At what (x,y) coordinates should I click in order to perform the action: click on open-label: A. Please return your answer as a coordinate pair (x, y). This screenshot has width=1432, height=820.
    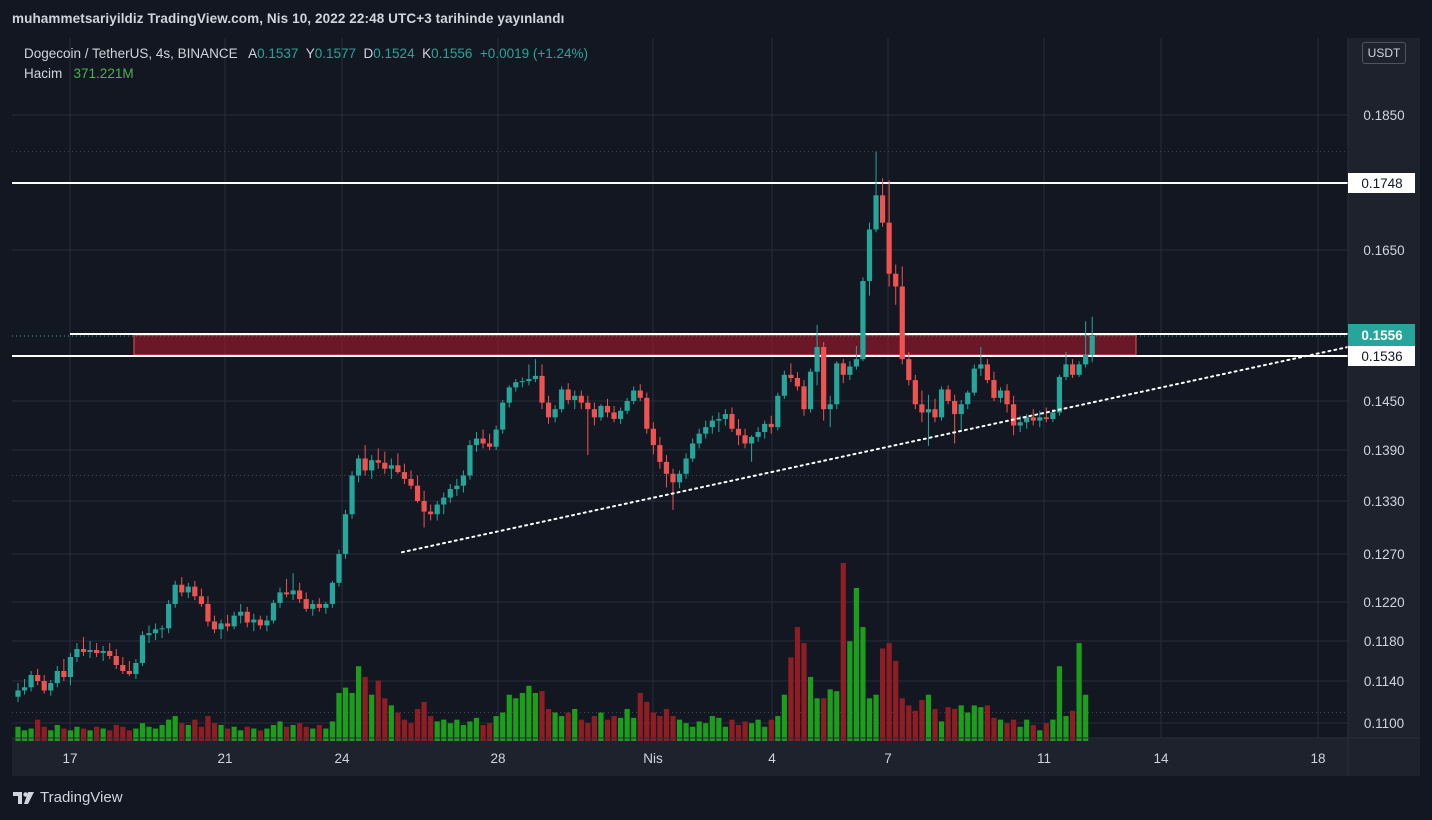
    Looking at the image, I should click on (253, 53).